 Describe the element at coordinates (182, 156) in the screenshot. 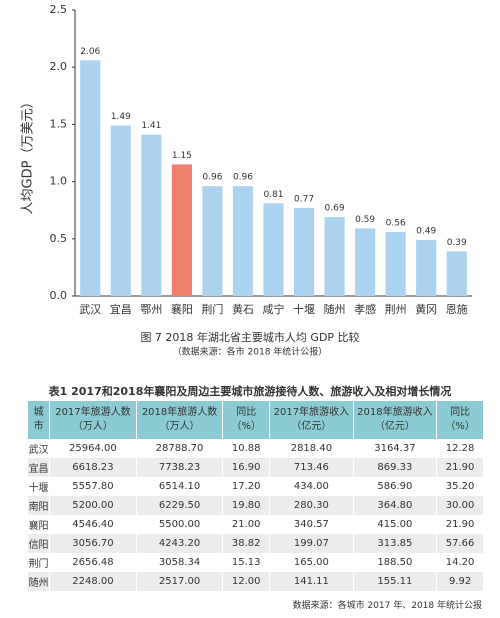

I see `value-label: 1.15` at that location.